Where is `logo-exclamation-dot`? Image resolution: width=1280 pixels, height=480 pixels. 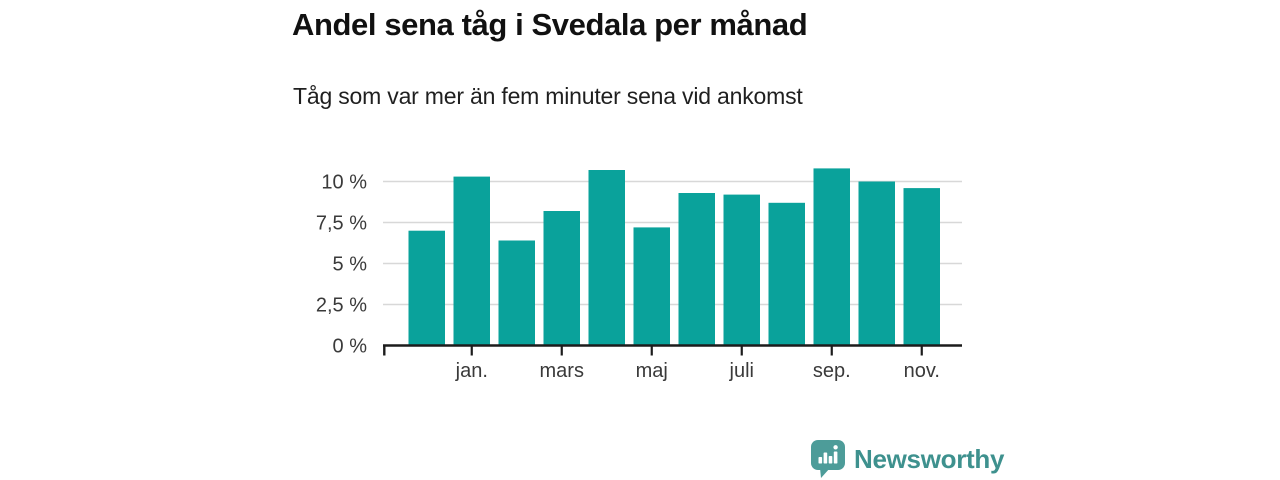 logo-exclamation-dot is located at coordinates (835, 447).